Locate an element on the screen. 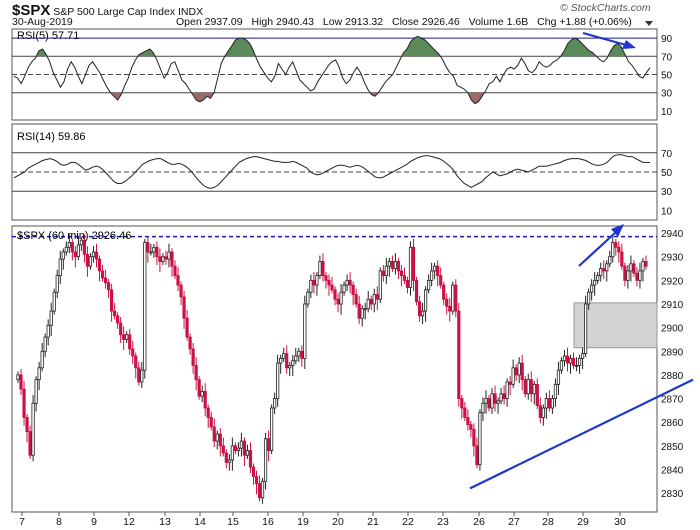 The height and width of the screenshot is (530, 700). security-name: S&P 500 Large Cap Index is located at coordinates (114, 12).